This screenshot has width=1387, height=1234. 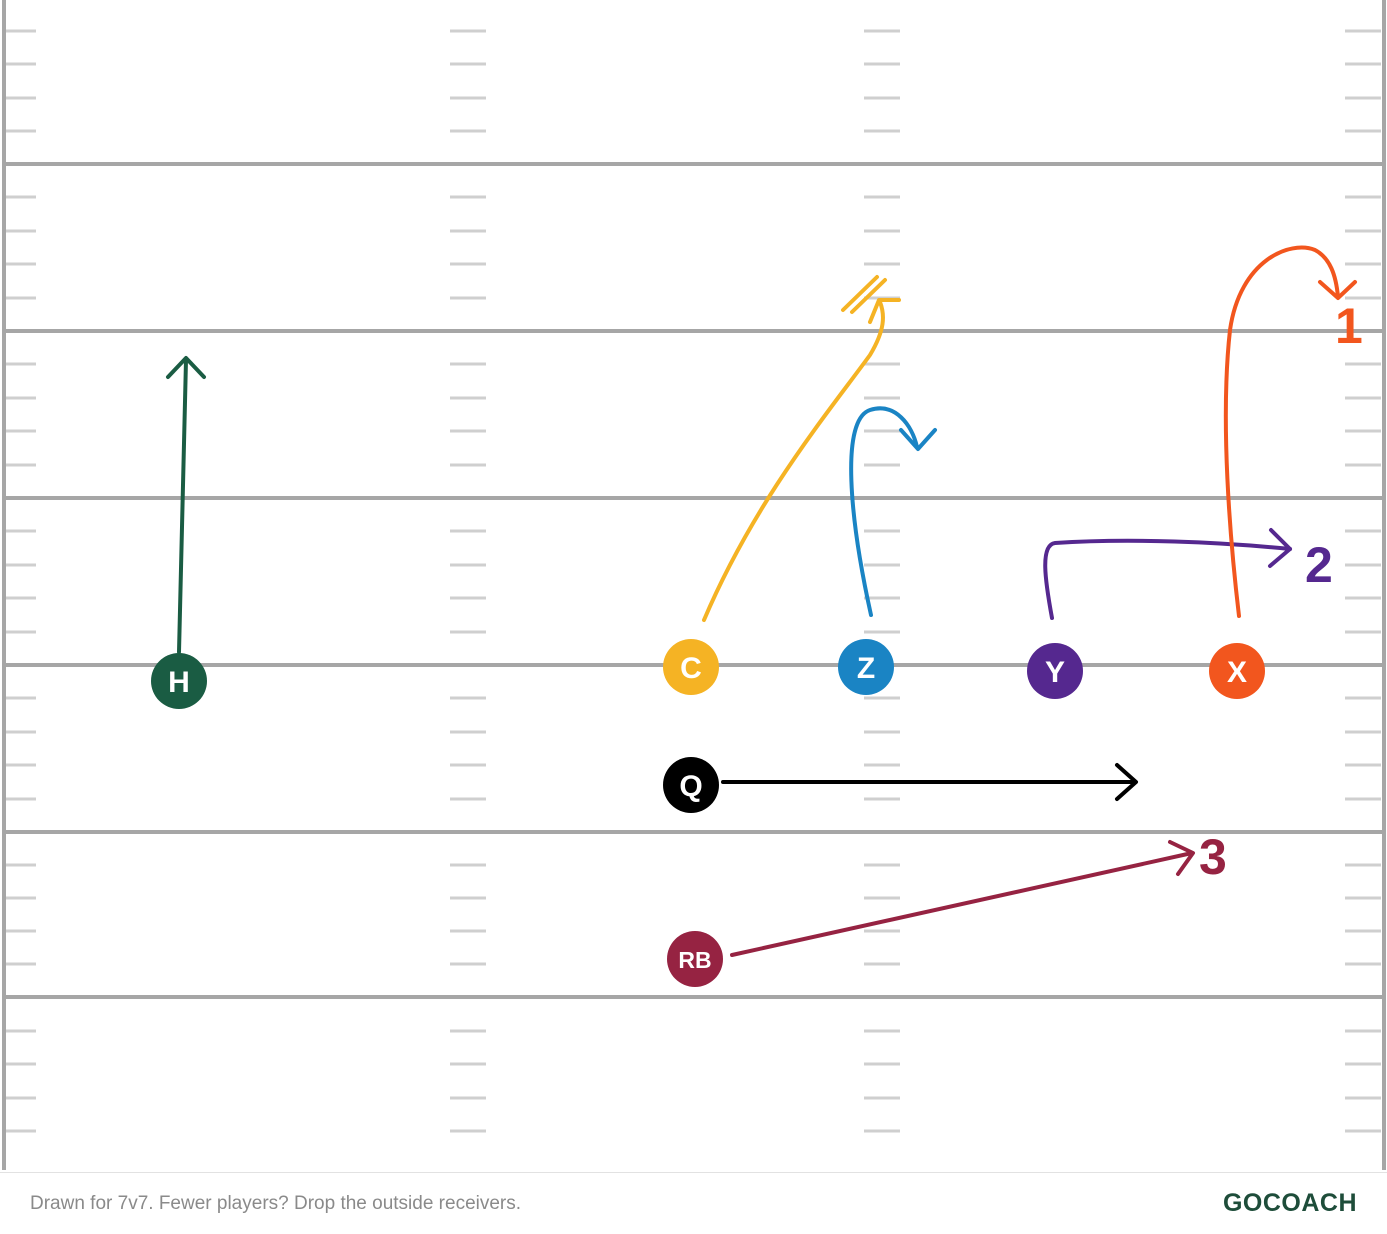 I want to click on route-X-path, so click(x=1281, y=431).